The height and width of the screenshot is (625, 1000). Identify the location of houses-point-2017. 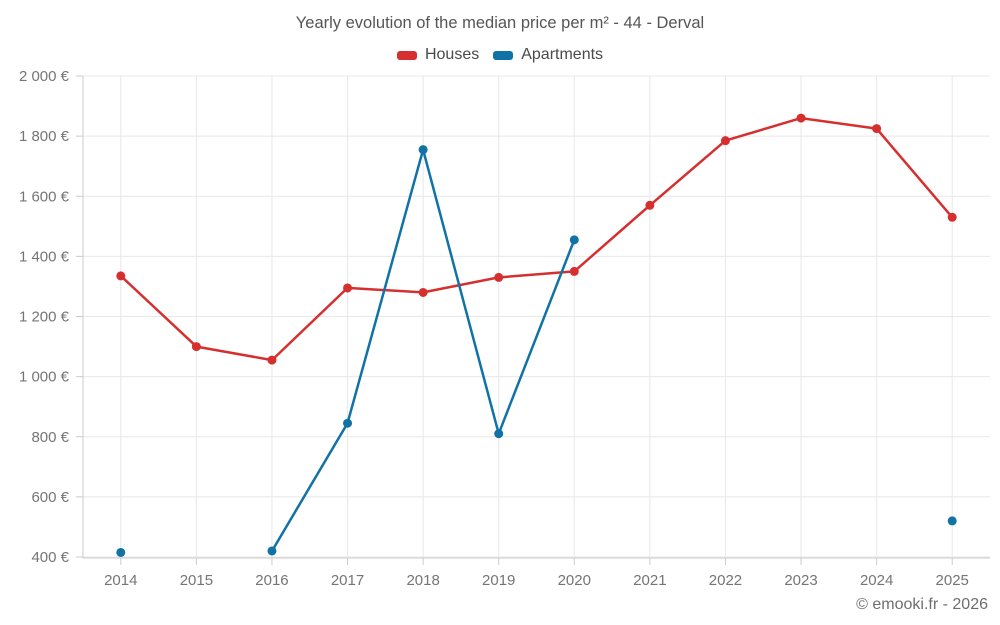
(348, 288).